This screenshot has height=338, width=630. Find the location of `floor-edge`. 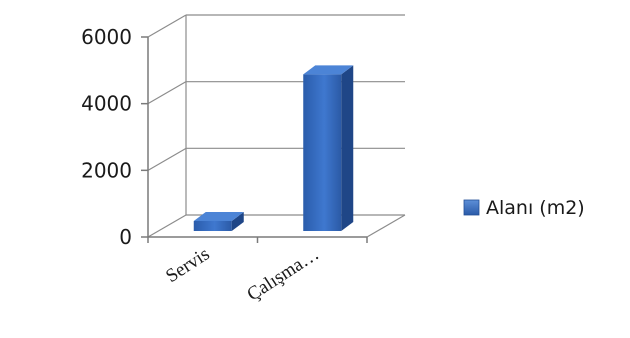

floor-edge is located at coordinates (386, 226).